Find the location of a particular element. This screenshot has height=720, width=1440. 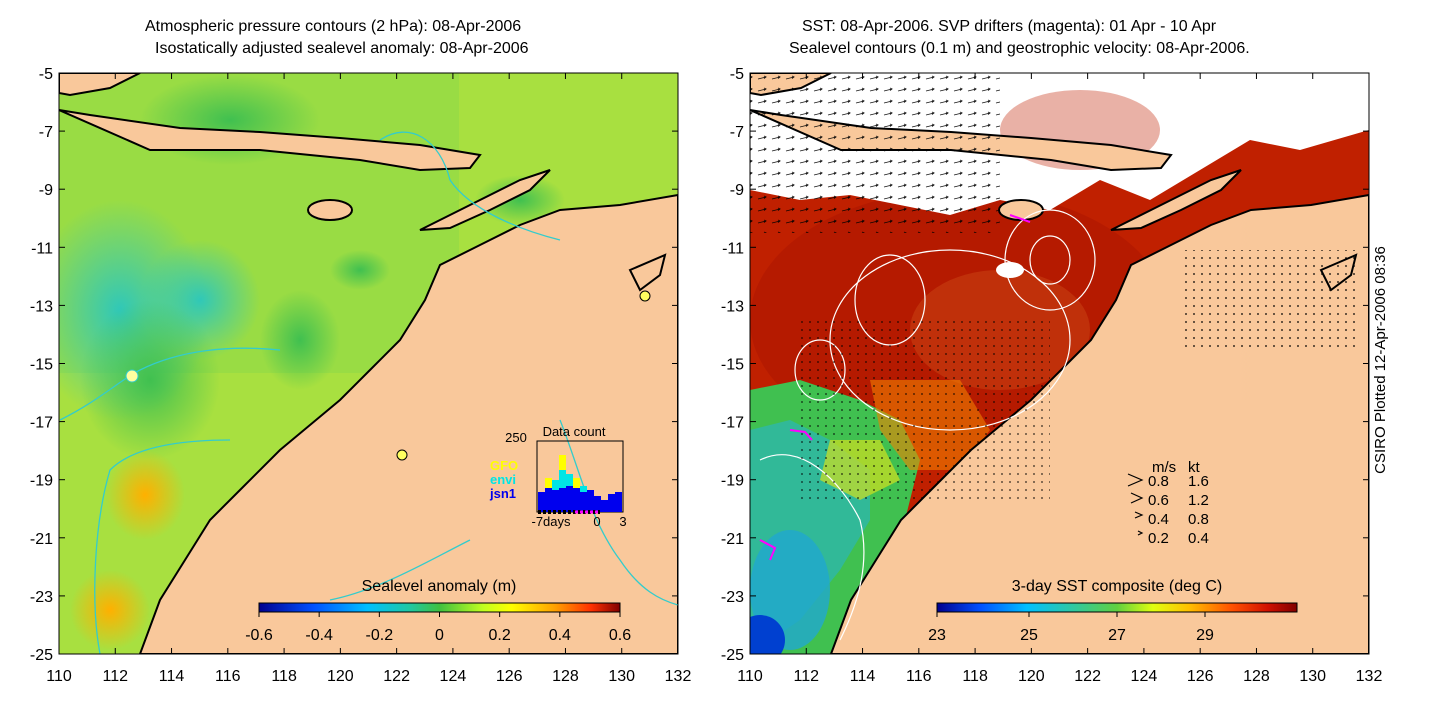

arrow-0.8-icon is located at coordinates (1135, 480).